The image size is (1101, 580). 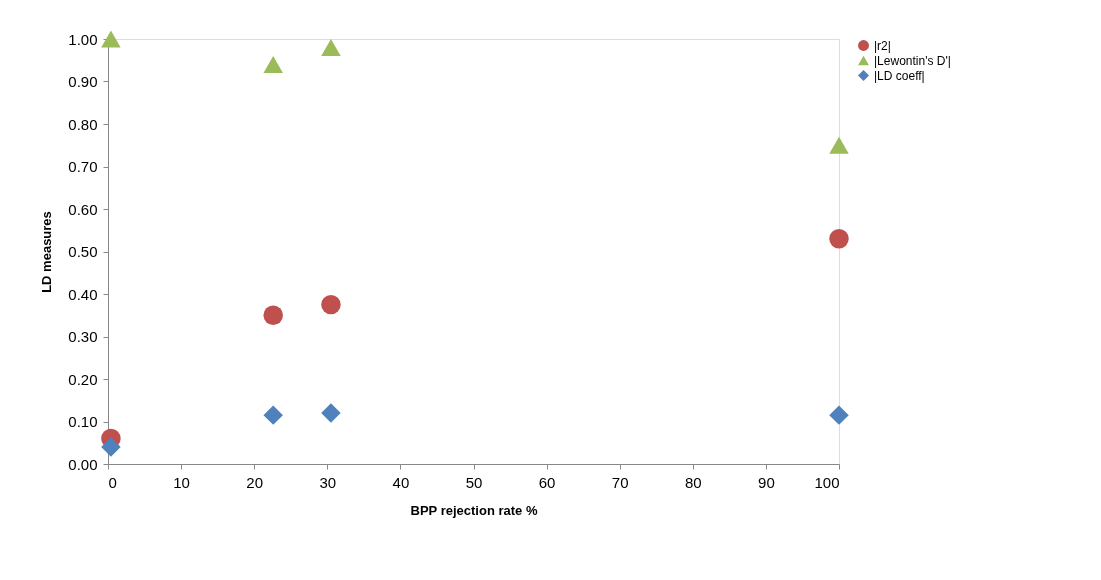 What do you see at coordinates (83, 39) in the screenshot?
I see `y-tick-label: 1.00` at bounding box center [83, 39].